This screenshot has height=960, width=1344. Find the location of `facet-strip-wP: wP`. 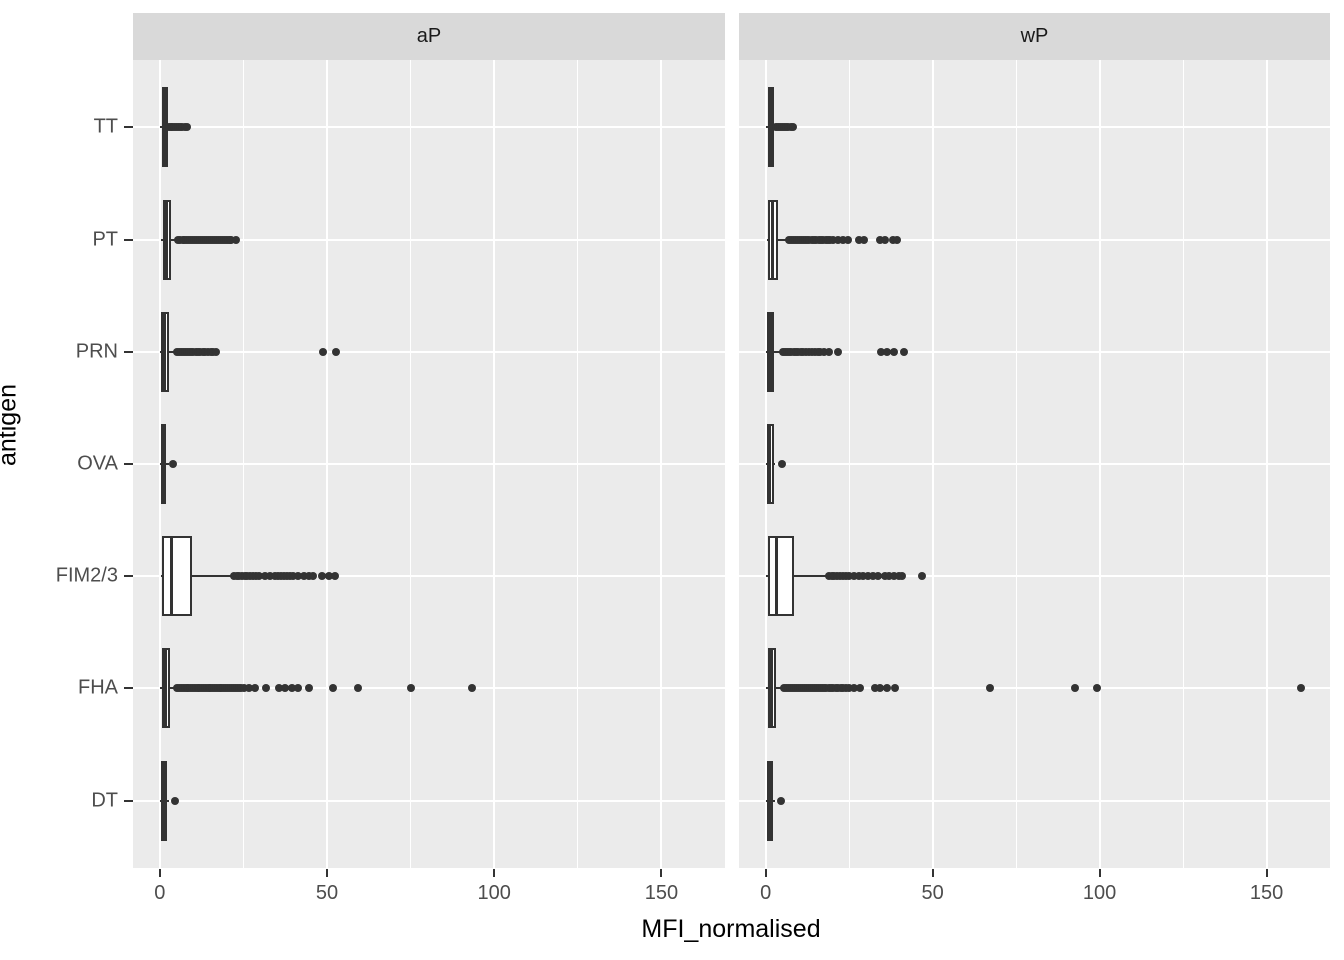

facet-strip-wP: wP is located at coordinates (1034, 36).